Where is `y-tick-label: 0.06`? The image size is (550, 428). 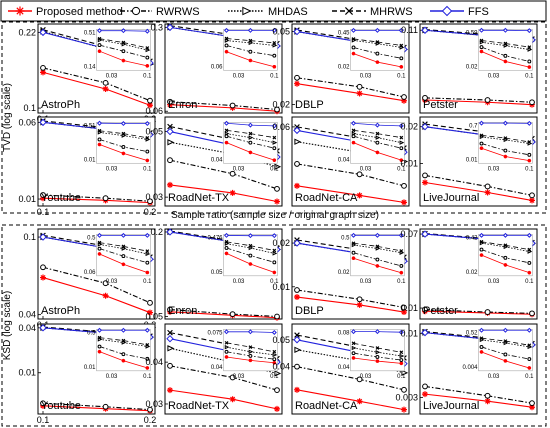 y-tick-label: 0.06 is located at coordinates (281, 127).